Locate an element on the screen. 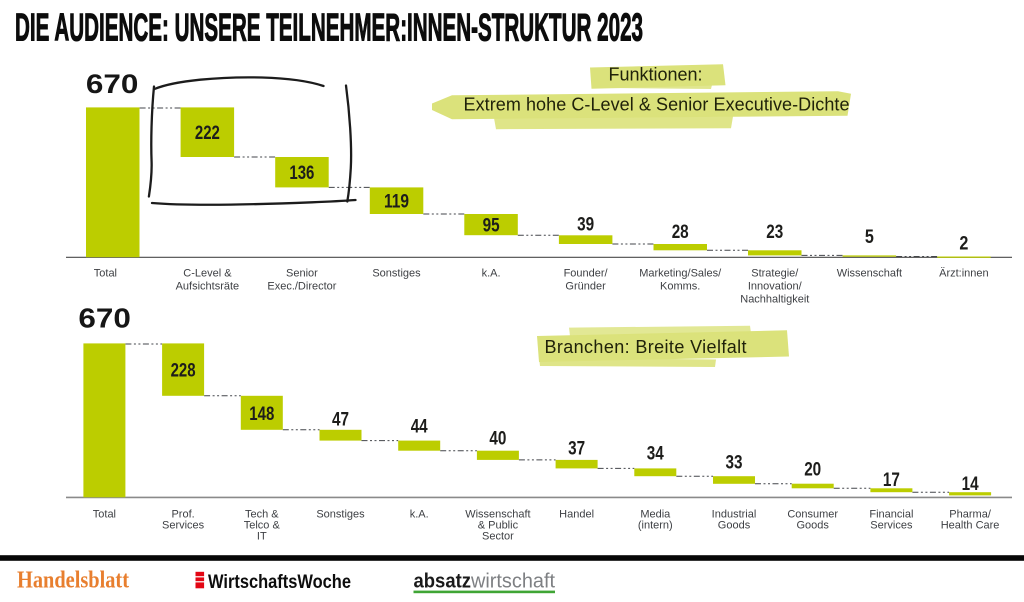 The image size is (1024, 602). svg-text: Health Care is located at coordinates (970, 526).